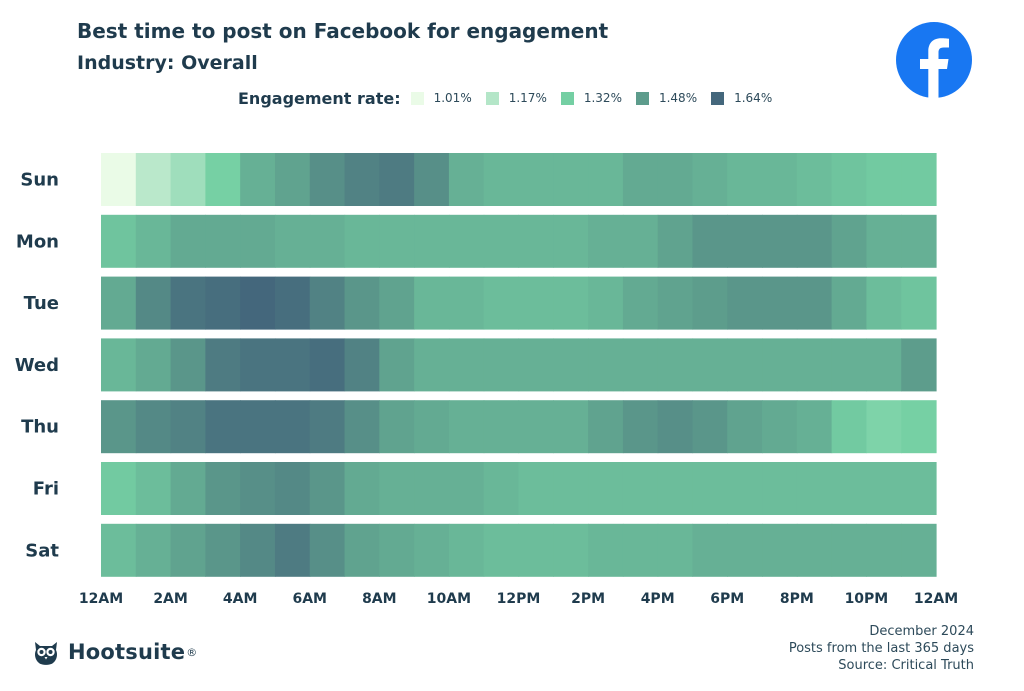  What do you see at coordinates (309, 599) in the screenshot?
I see `x-tick-label: 6AM` at bounding box center [309, 599].